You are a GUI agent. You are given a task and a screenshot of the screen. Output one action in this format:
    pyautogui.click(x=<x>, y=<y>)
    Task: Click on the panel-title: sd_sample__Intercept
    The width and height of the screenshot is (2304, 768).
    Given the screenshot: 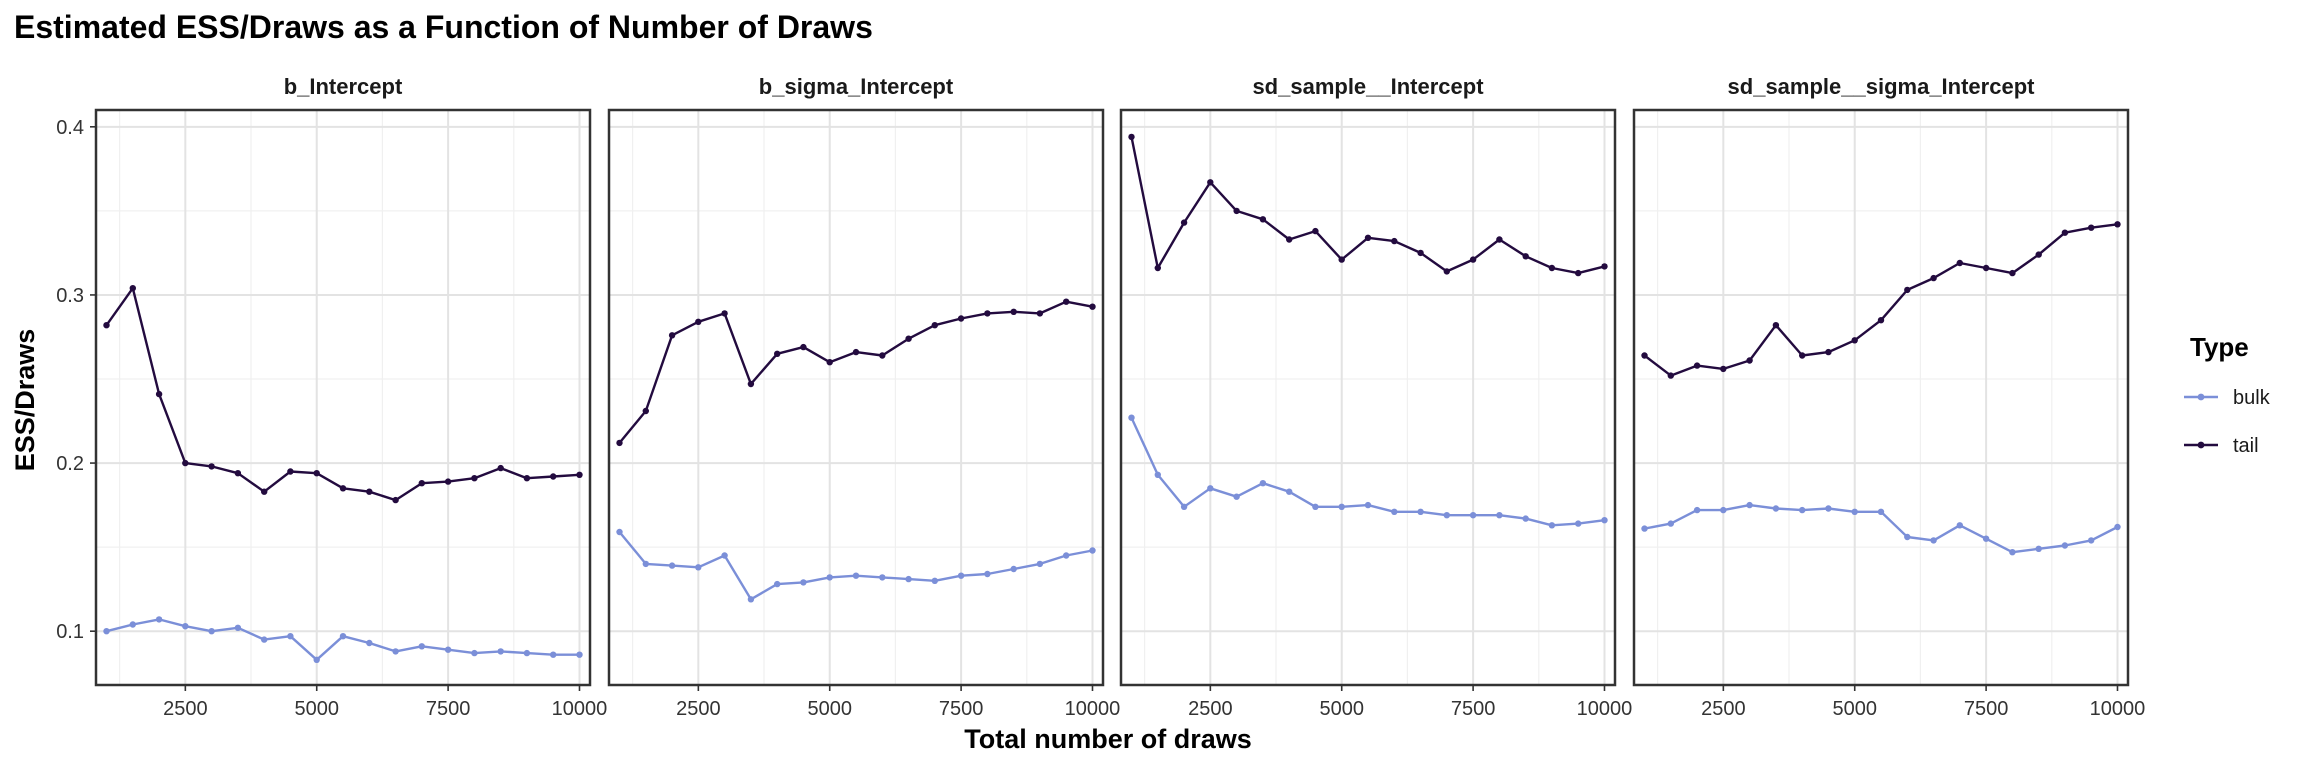 What is the action you would take?
    pyautogui.click(x=1368, y=86)
    